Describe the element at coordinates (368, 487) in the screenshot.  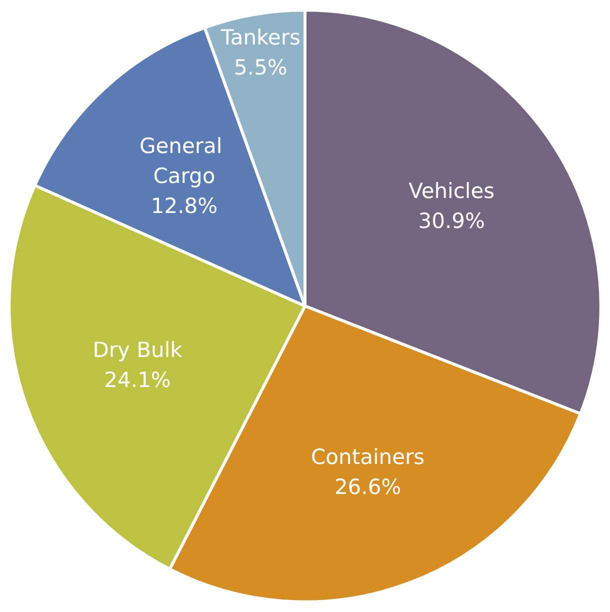
I see `data-label: 26.6%` at that location.